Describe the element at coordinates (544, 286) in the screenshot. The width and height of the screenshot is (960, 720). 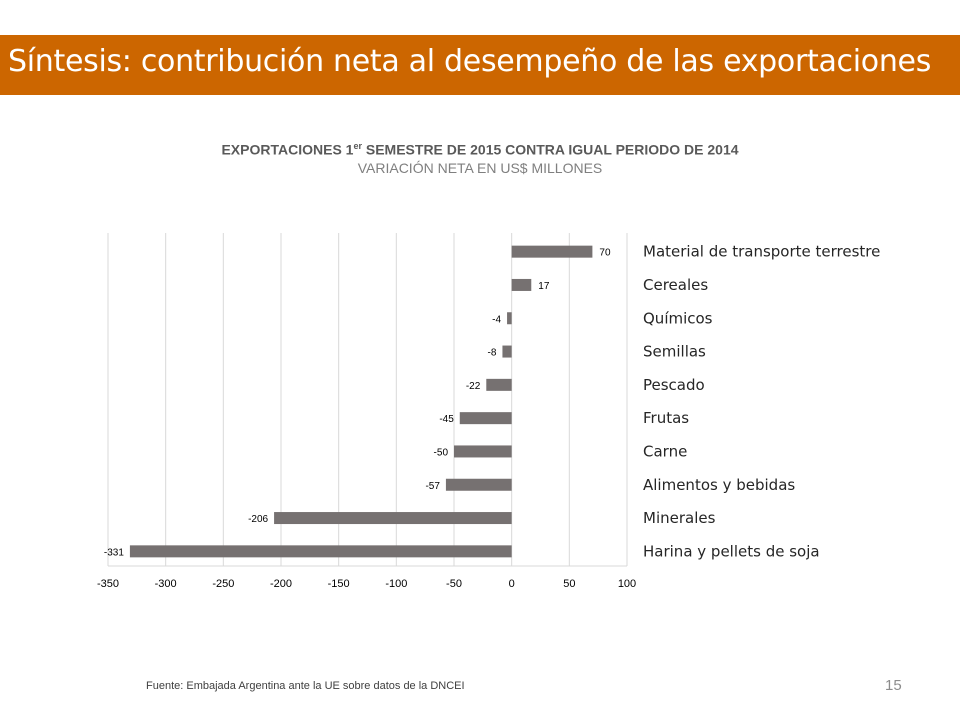
I see `bar-value-label: 17` at that location.